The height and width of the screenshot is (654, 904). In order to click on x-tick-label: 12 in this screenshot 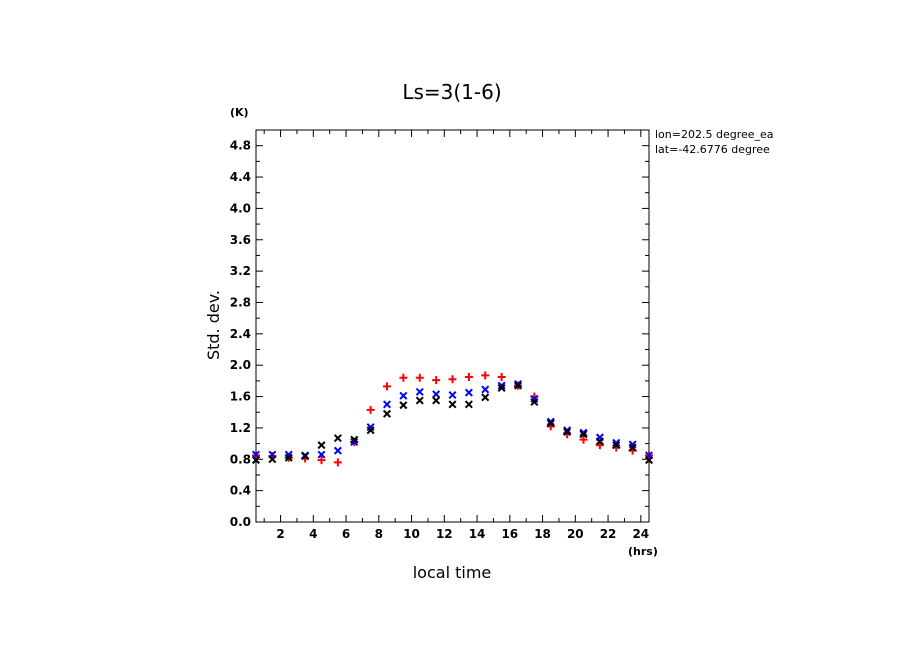, I will do `click(444, 534)`.